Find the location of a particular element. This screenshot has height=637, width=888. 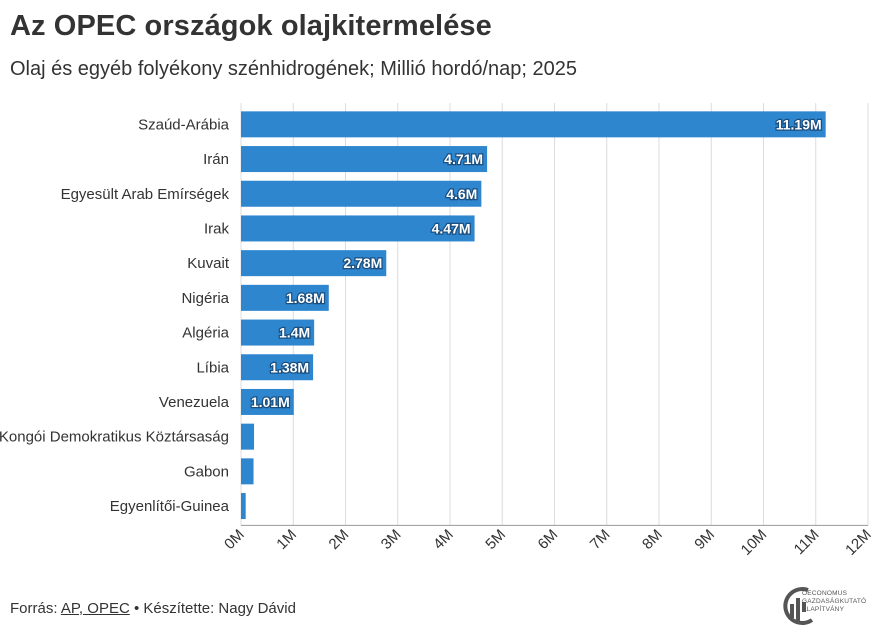

x-tick-label: 7M is located at coordinates (600, 539).